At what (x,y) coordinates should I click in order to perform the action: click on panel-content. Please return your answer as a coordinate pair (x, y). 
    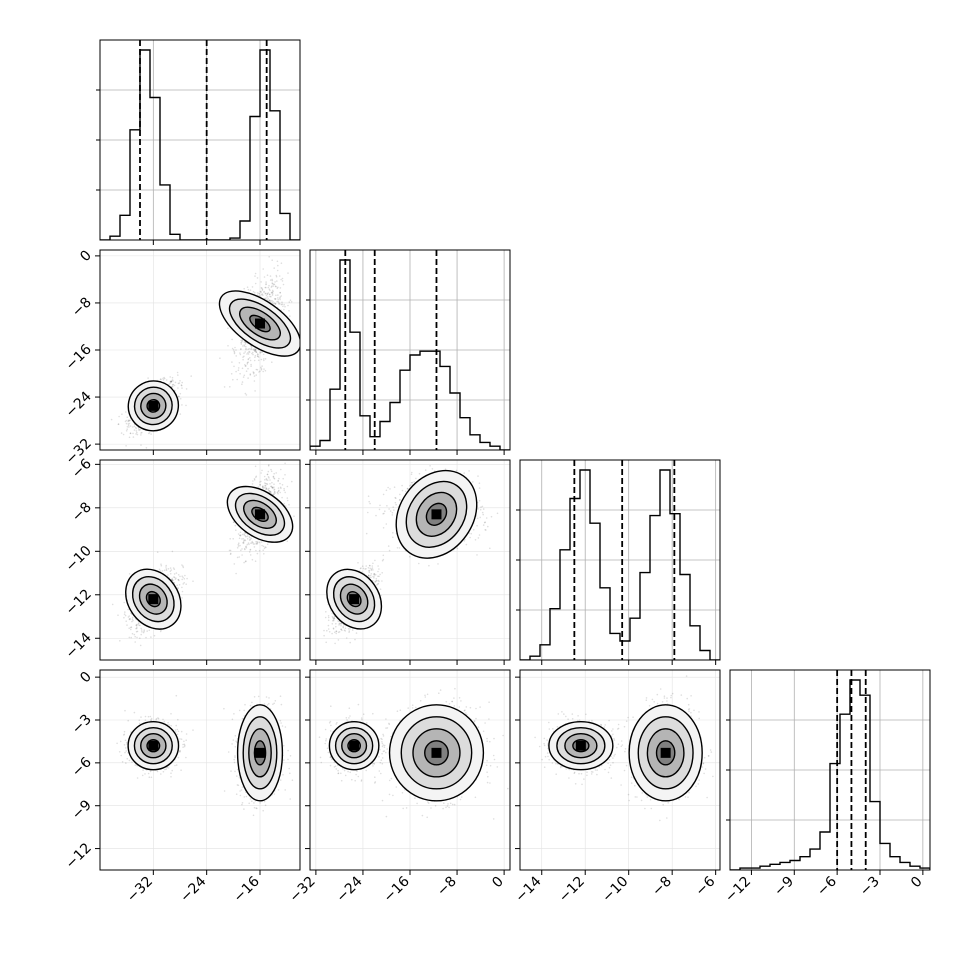
    Looking at the image, I should click on (200, 140).